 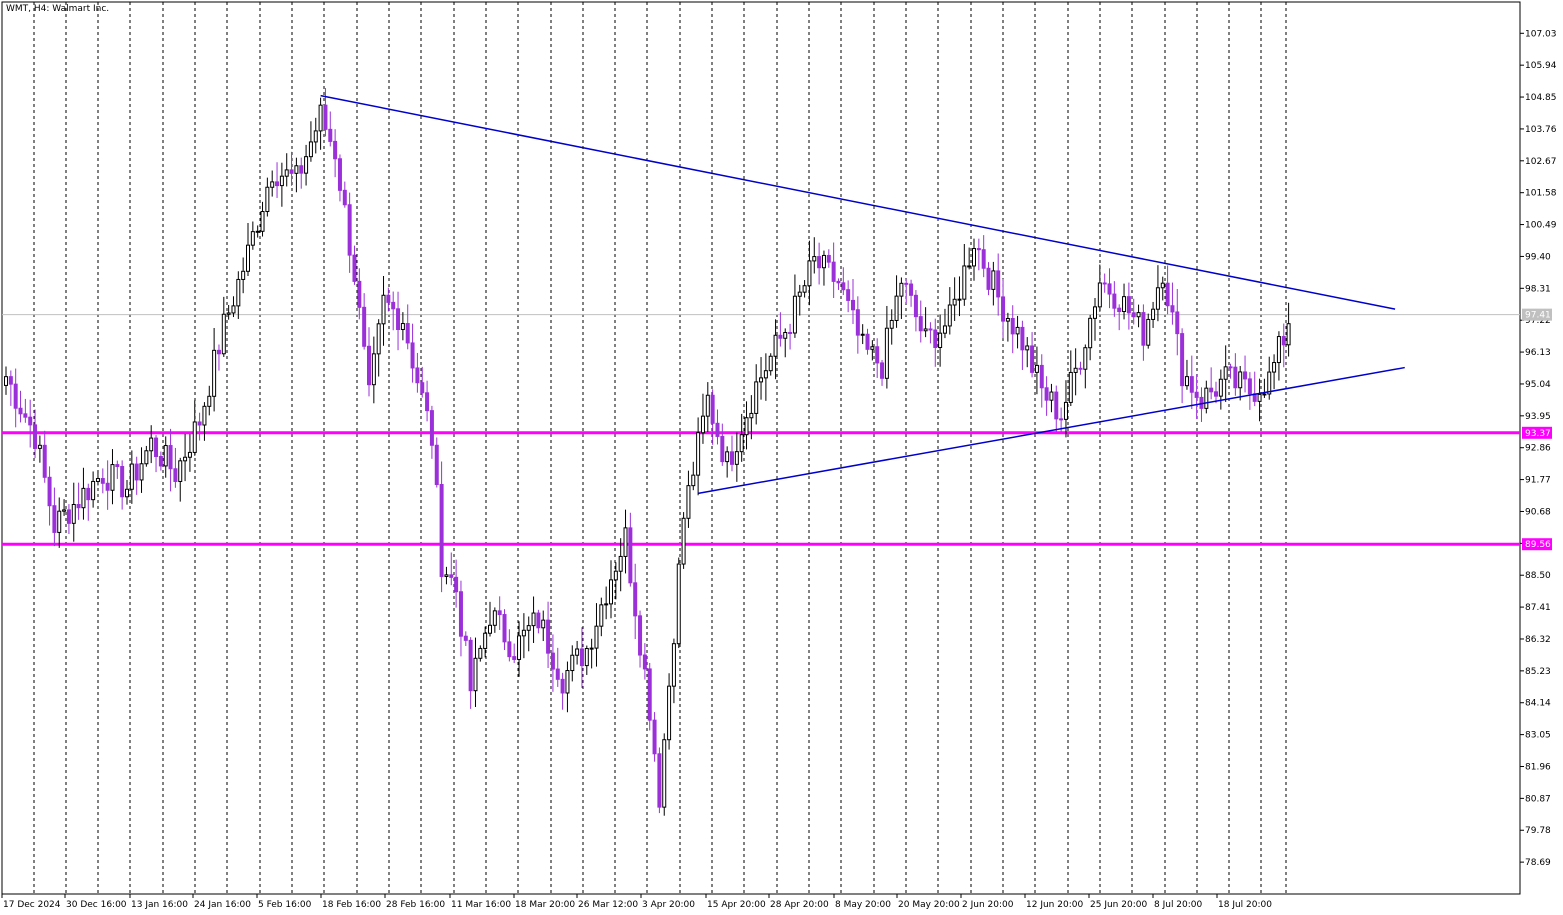 I want to click on level-price-label: 89.56, so click(x=1538, y=545).